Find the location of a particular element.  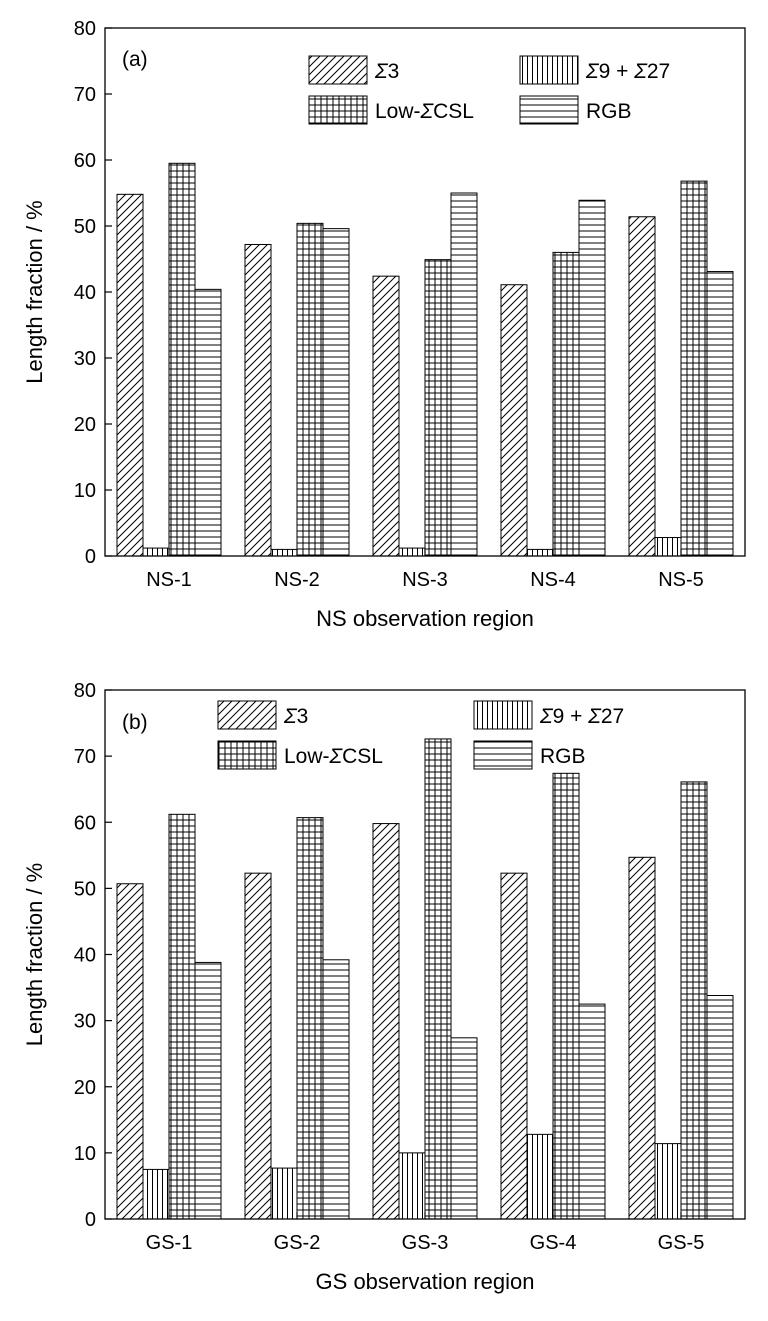

x-tick-label: NS-4 is located at coordinates (553, 580).